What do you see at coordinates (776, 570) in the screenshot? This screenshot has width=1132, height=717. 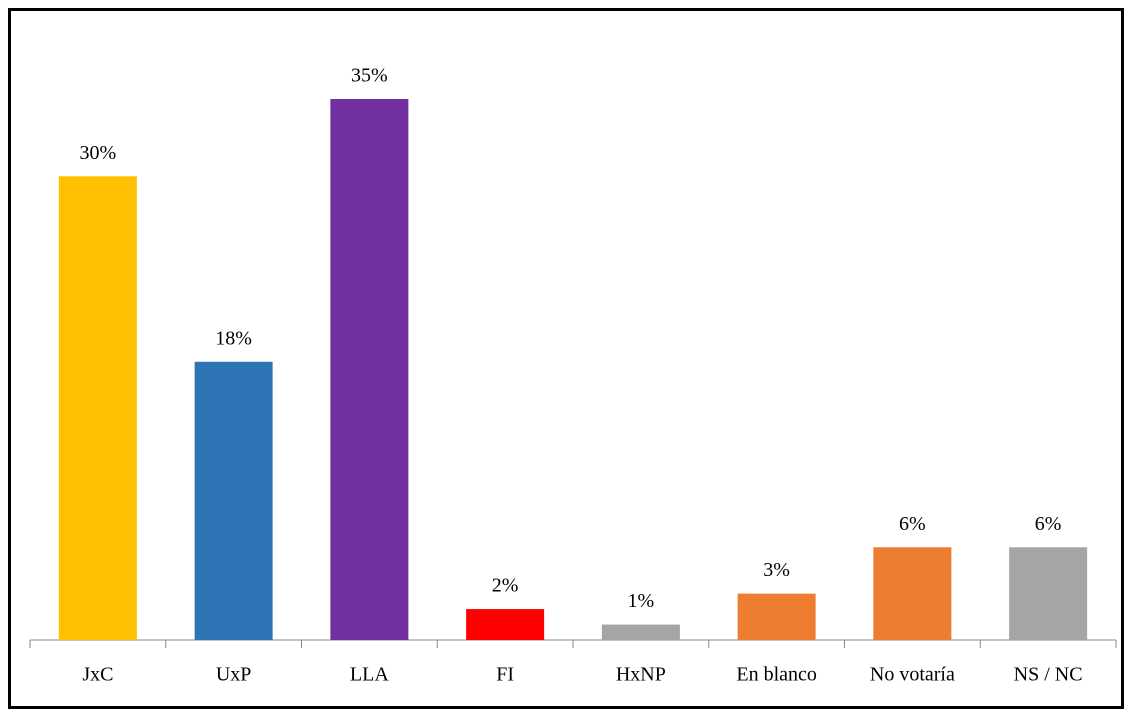 I see `value-label: 3%` at bounding box center [776, 570].